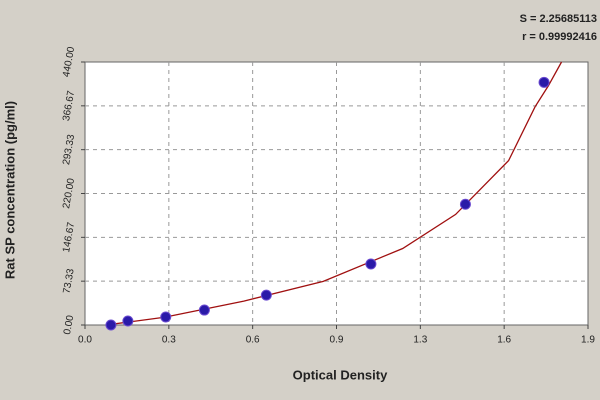 Image resolution: width=600 pixels, height=400 pixels. I want to click on annotation: r = 0.99992416, so click(559, 37).